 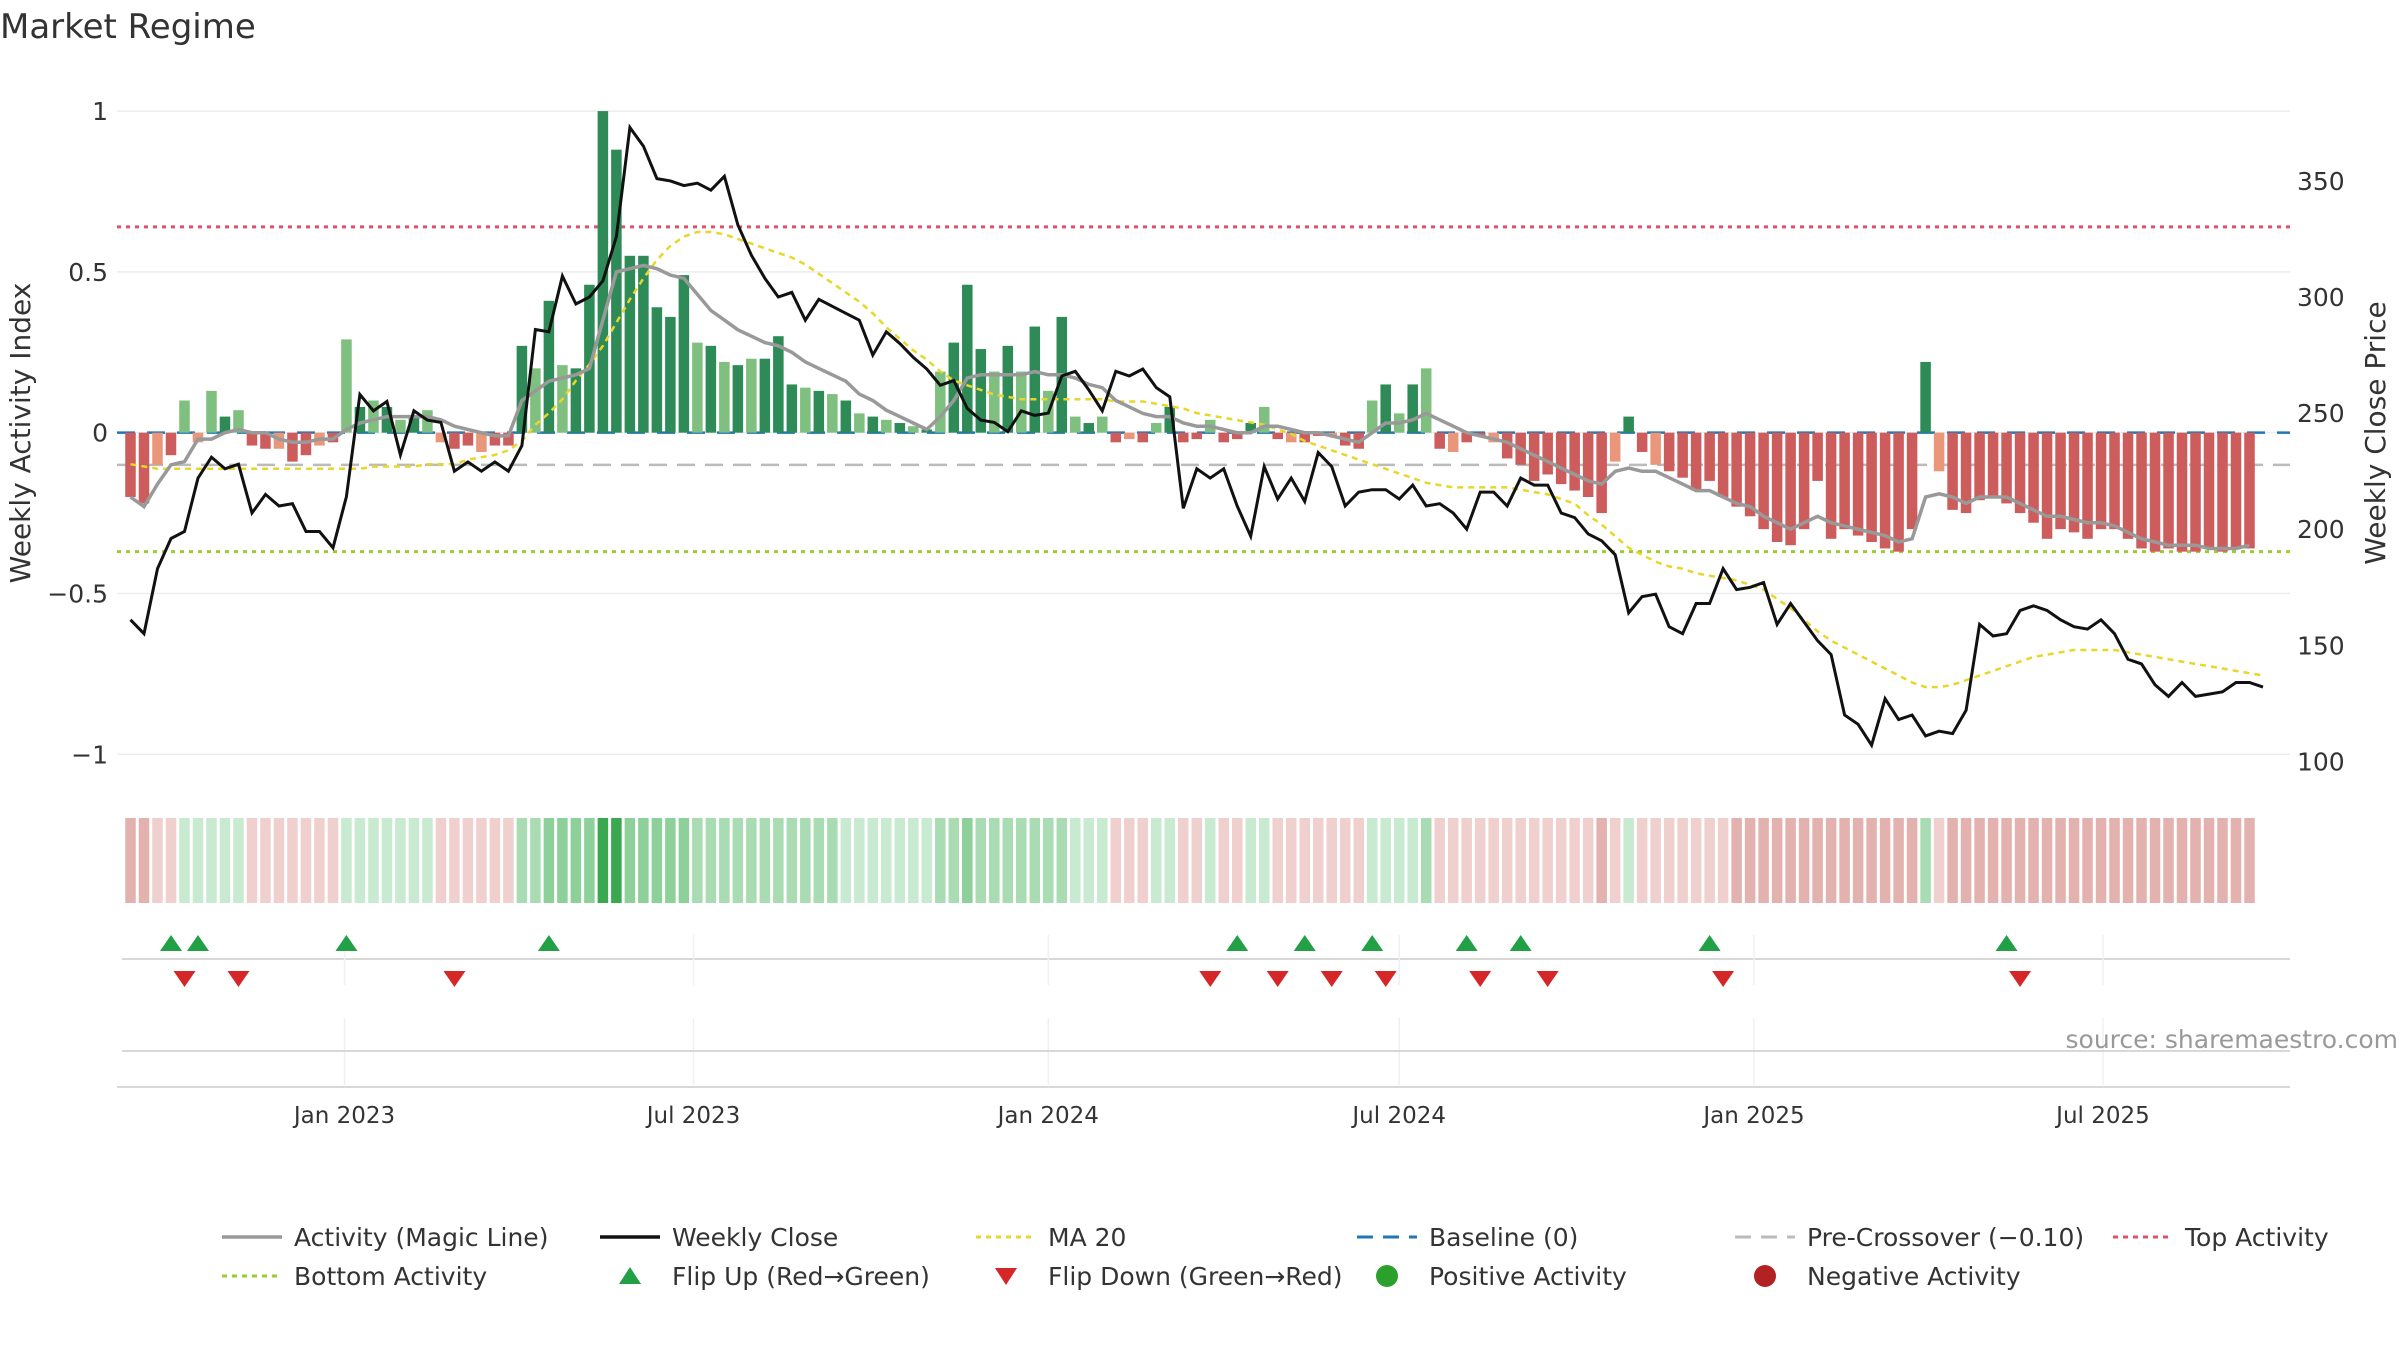 I want to click on right-axis-label: Weekly Close Price, so click(x=2375, y=432).